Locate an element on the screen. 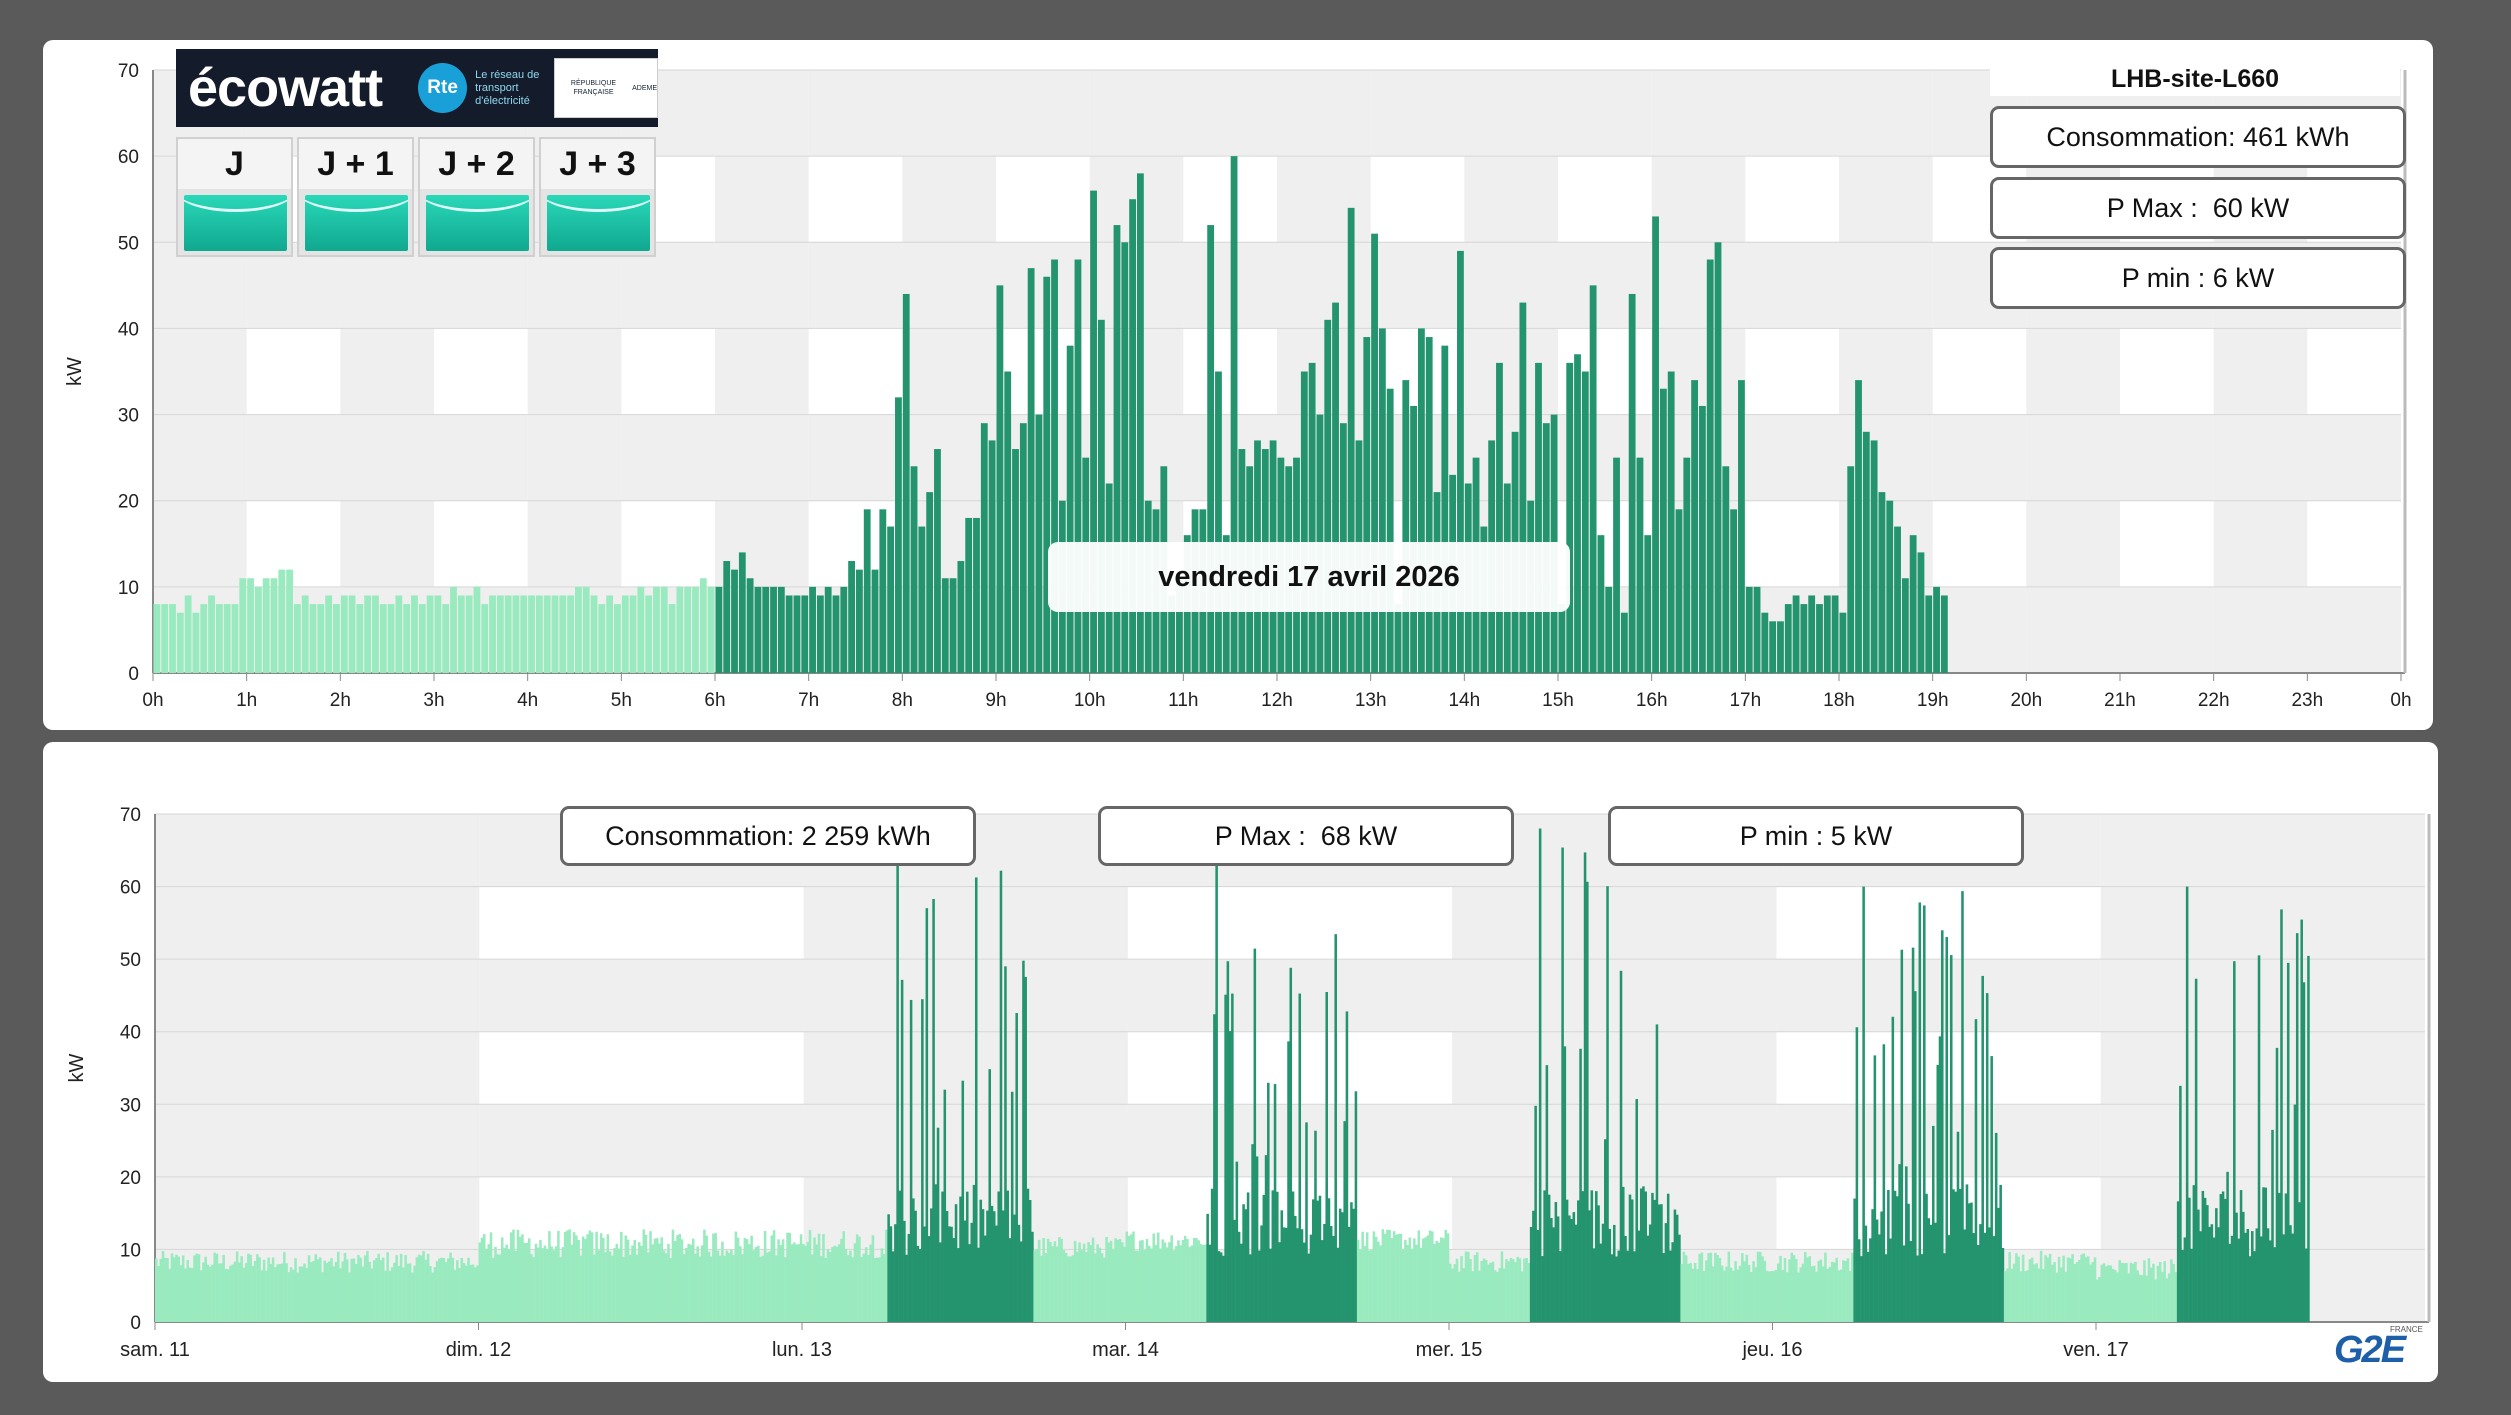  rte-caption: Le réseau de transport d'électricité is located at coordinates (507, 87).